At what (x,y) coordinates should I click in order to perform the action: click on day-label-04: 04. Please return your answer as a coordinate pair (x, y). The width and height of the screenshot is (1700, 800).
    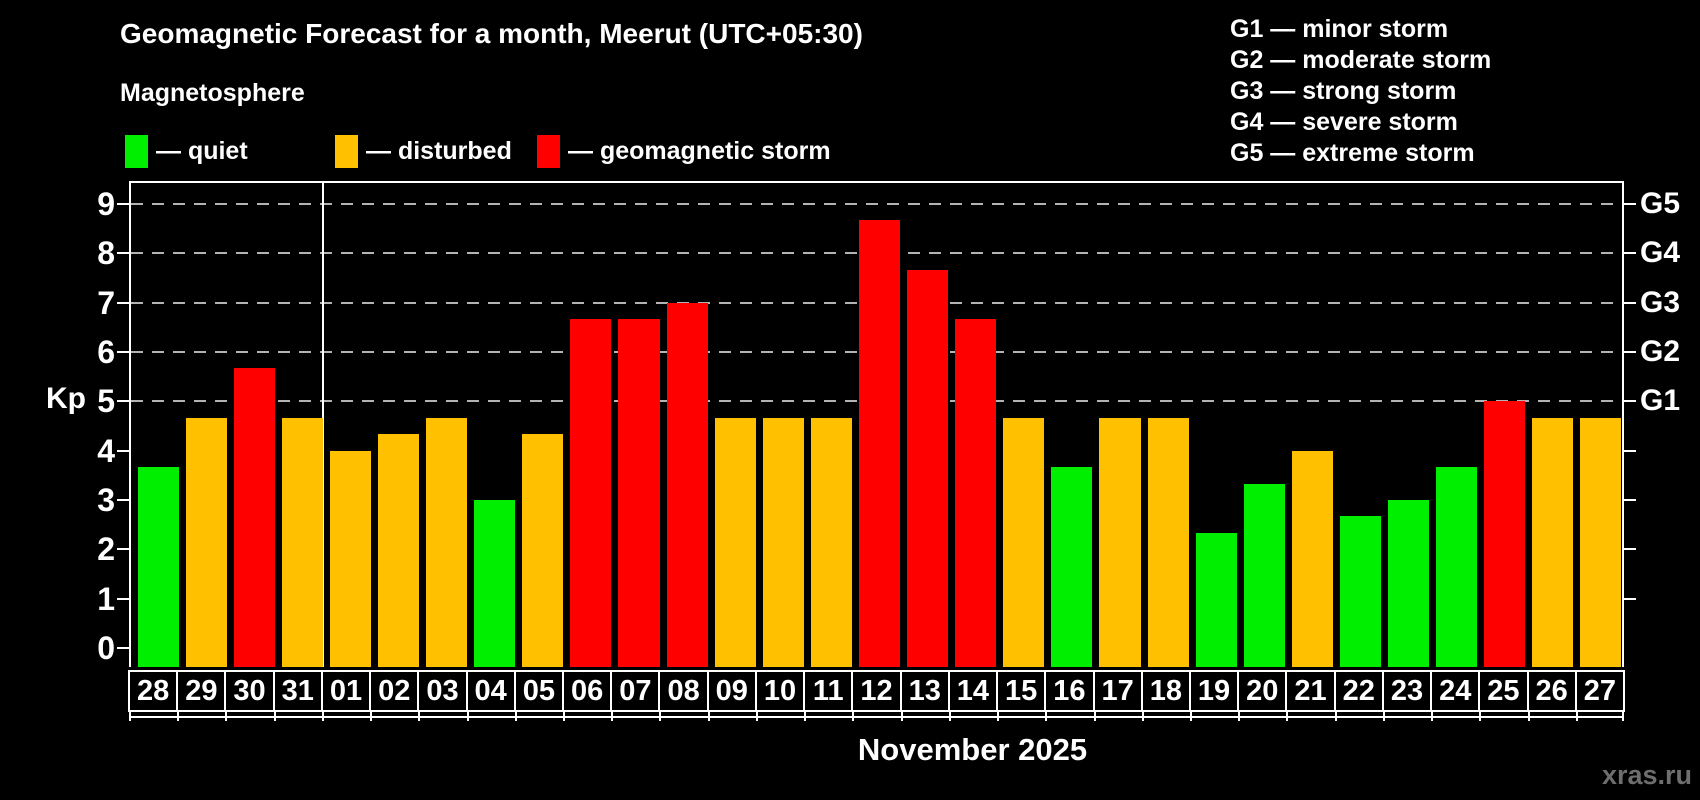
    Looking at the image, I should click on (490, 691).